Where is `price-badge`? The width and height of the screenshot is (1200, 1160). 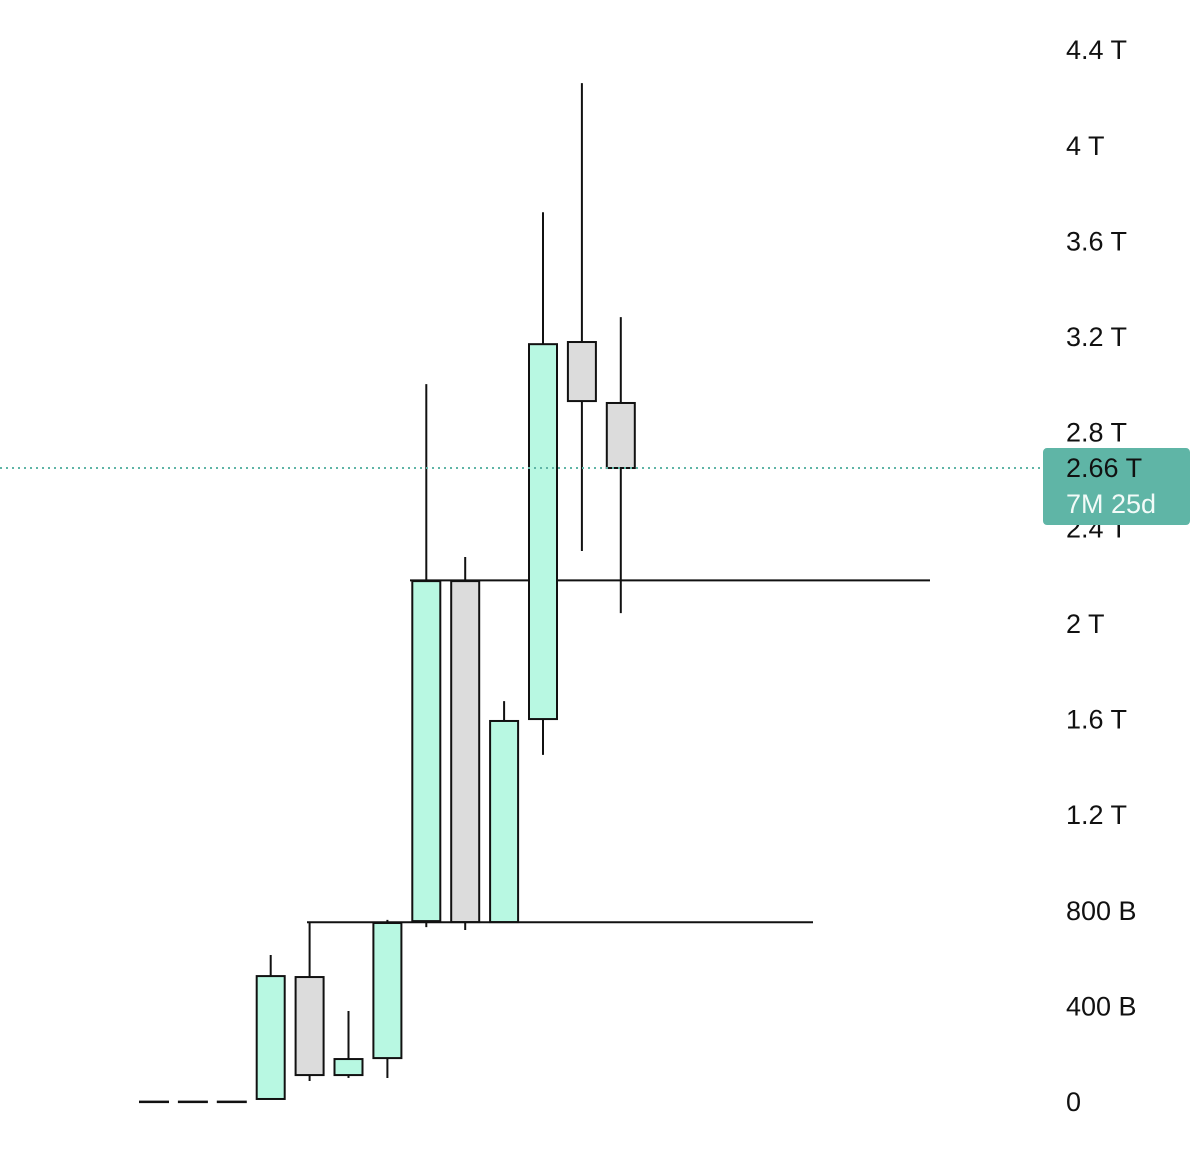 price-badge is located at coordinates (1116, 487).